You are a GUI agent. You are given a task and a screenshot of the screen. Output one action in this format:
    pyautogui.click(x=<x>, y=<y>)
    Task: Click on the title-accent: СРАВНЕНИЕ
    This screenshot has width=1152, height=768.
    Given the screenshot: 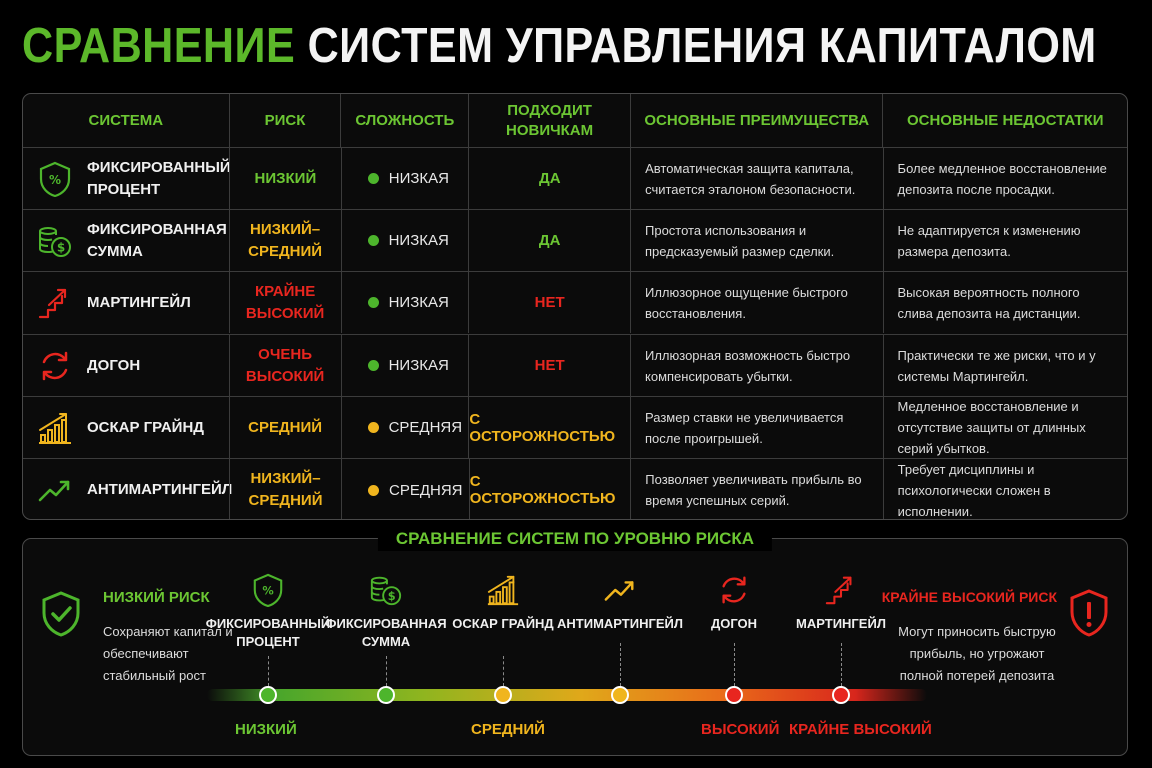 What is the action you would take?
    pyautogui.click(x=159, y=46)
    